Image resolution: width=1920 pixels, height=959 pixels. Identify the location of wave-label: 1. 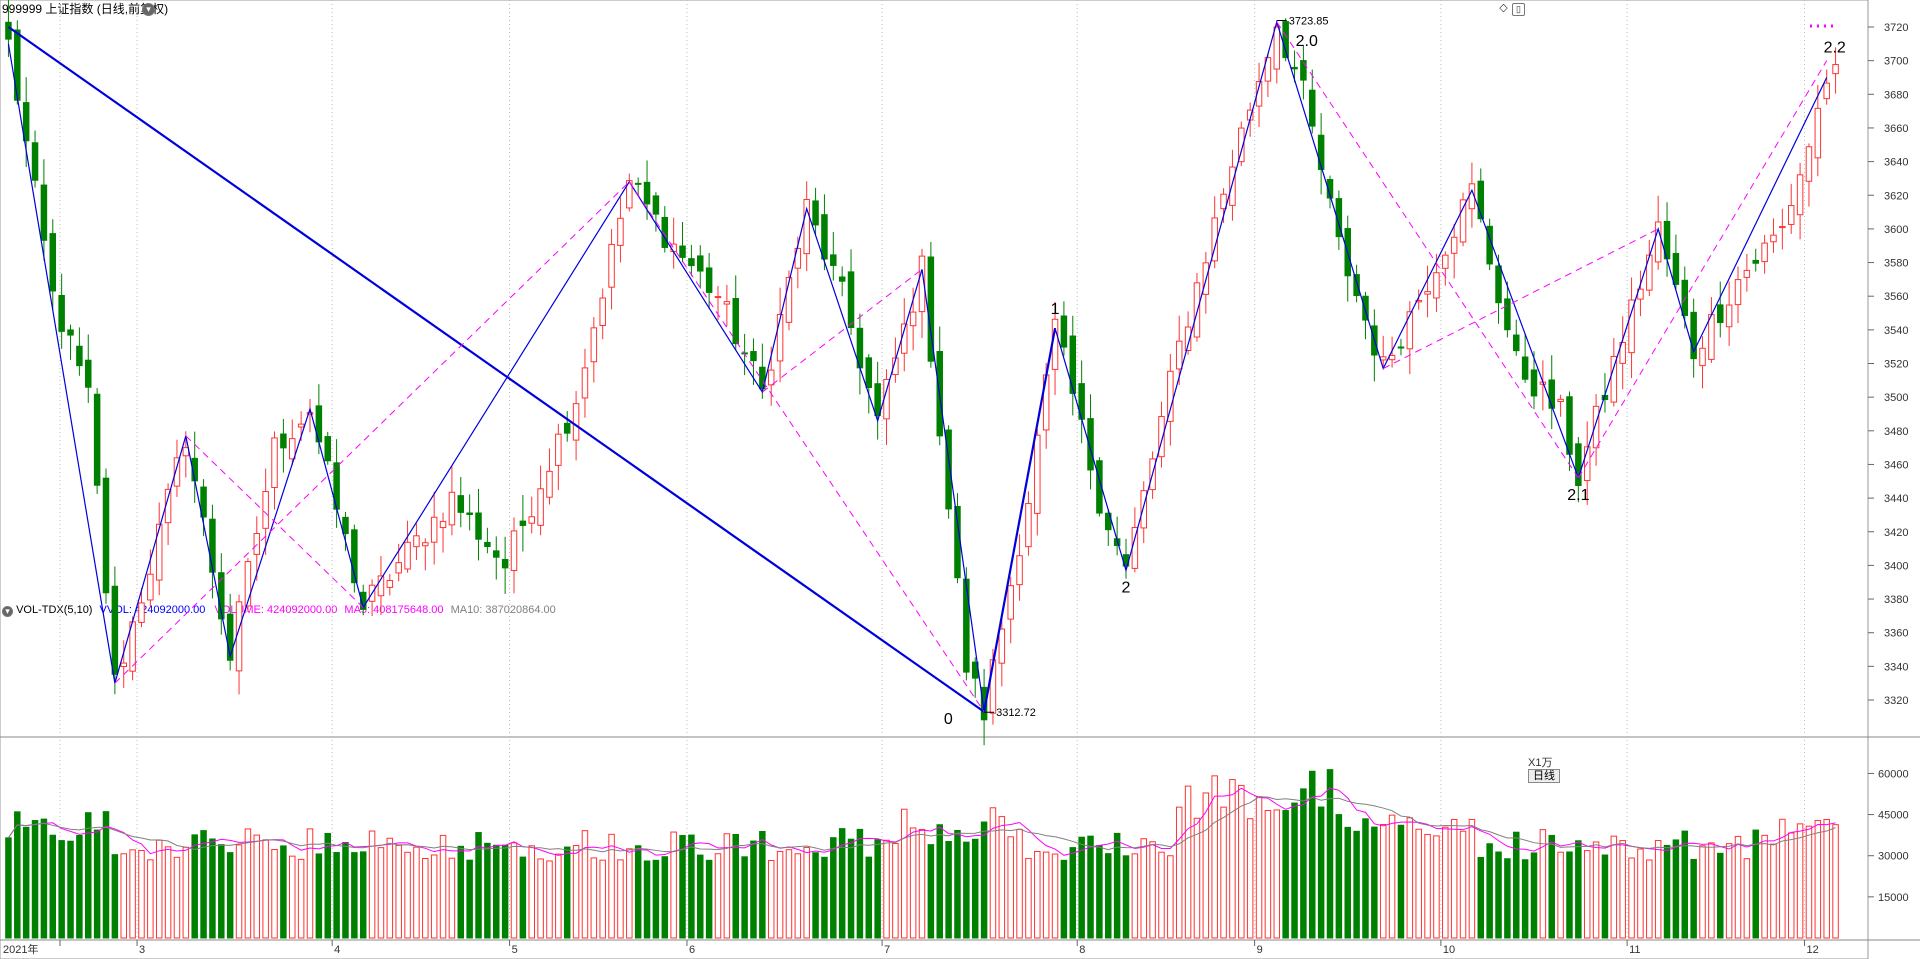
(1055, 309).